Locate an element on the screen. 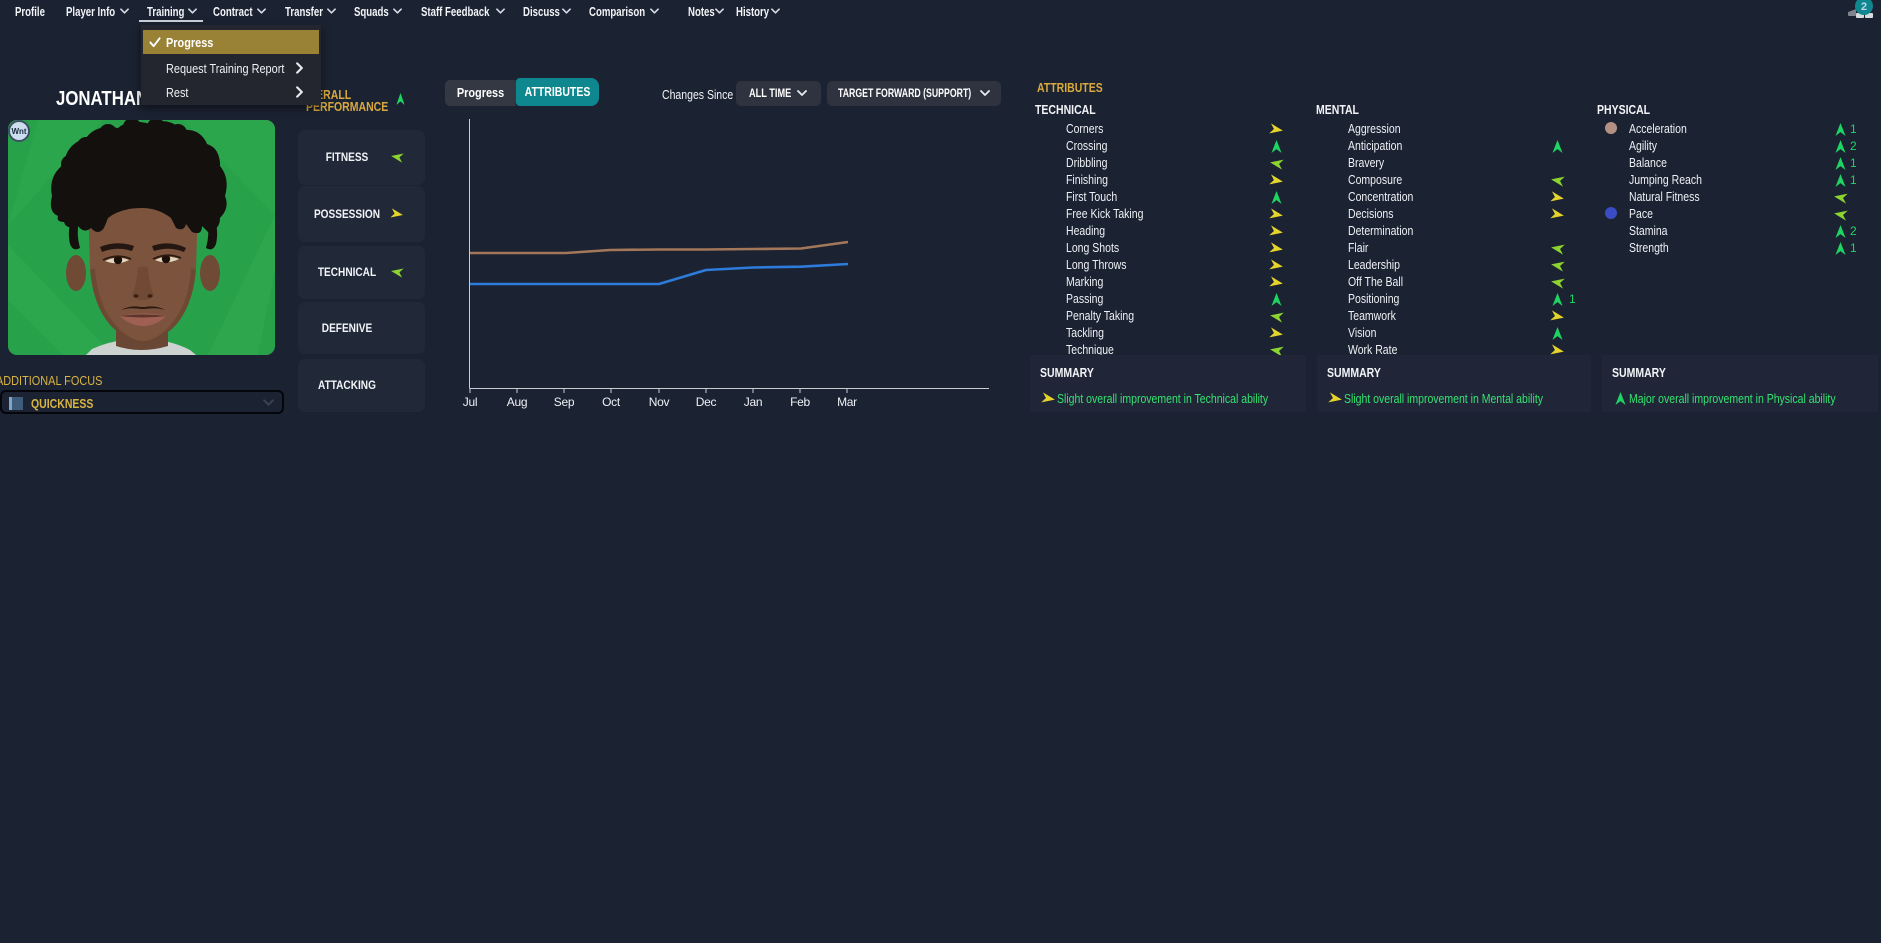 The height and width of the screenshot is (943, 1881). svg-text: Jan is located at coordinates (753, 402).